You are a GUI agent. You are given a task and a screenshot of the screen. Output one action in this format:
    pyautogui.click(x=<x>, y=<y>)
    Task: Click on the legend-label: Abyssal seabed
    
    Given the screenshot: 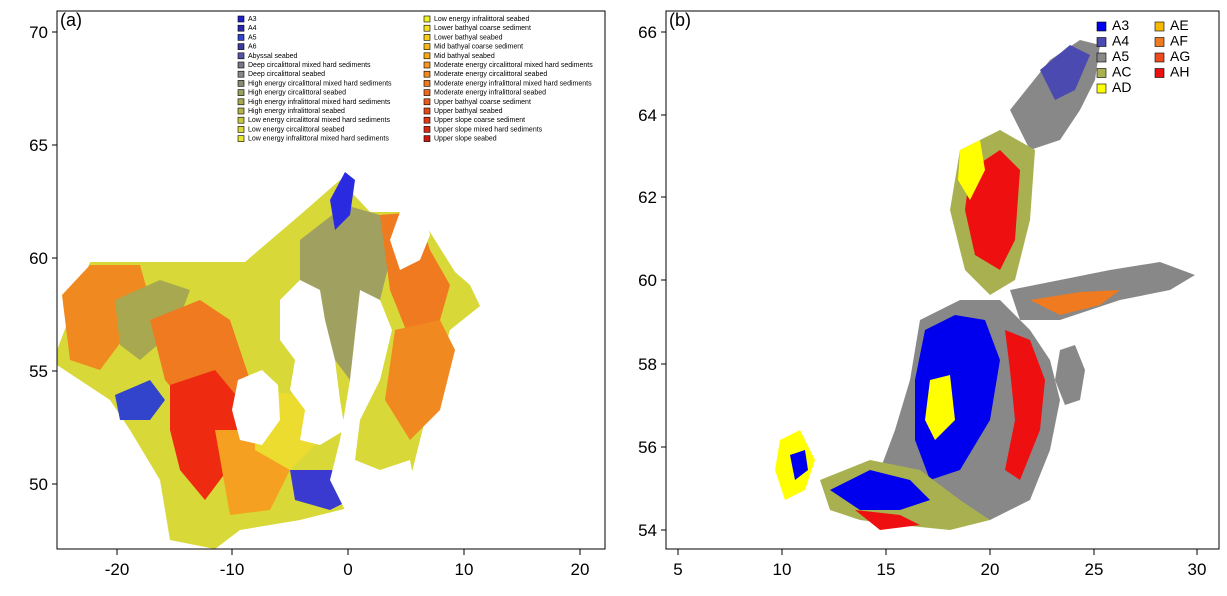 What is the action you would take?
    pyautogui.click(x=273, y=56)
    